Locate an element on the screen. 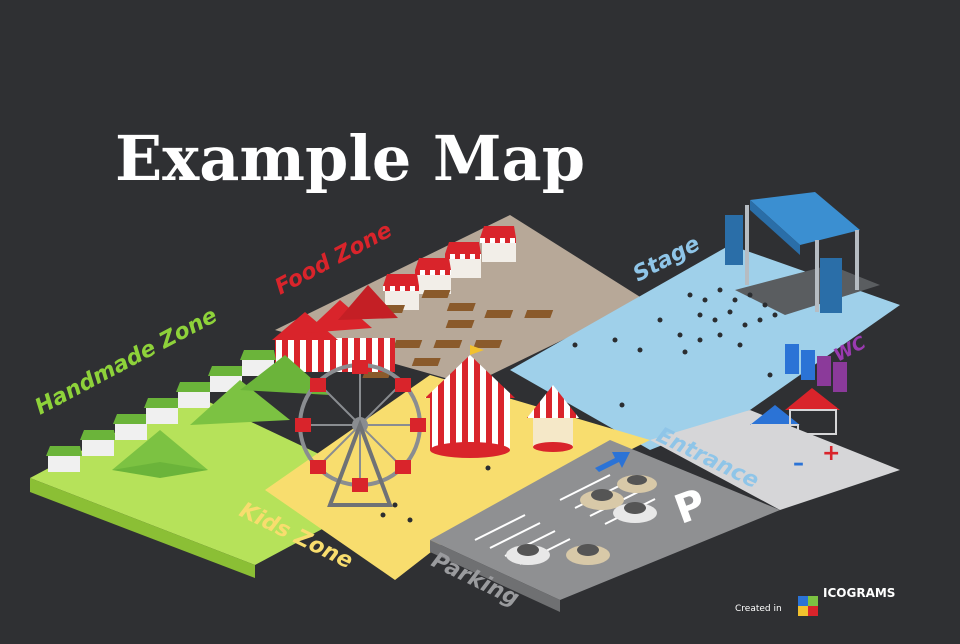 Image resolution: width=960 pixels, height=644 pixels. stage-structure is located at coordinates (802, 253).